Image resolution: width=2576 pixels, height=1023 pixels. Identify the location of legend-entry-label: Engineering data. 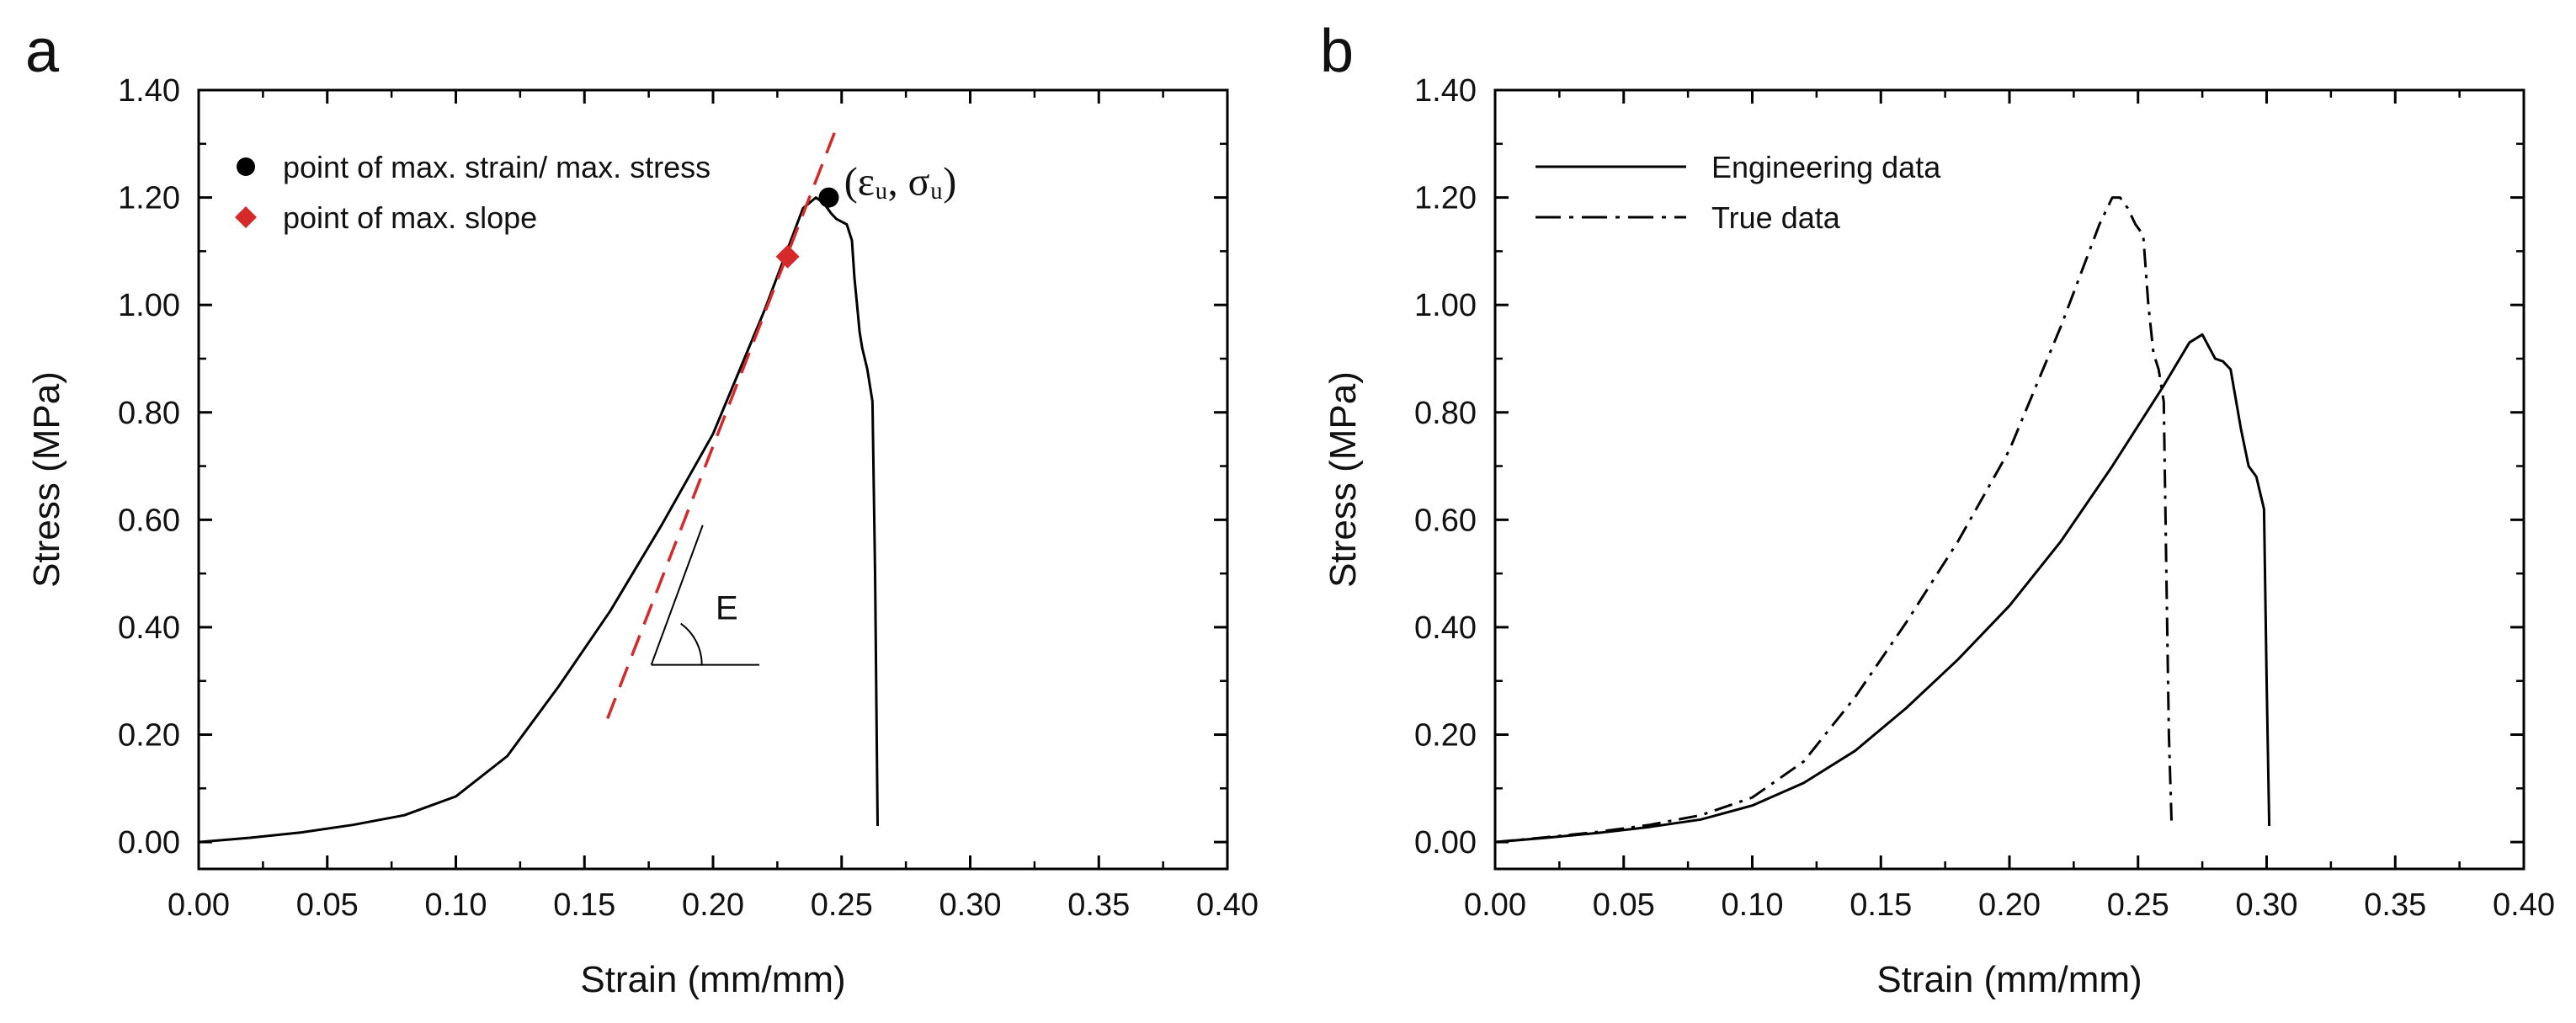
(1826, 167).